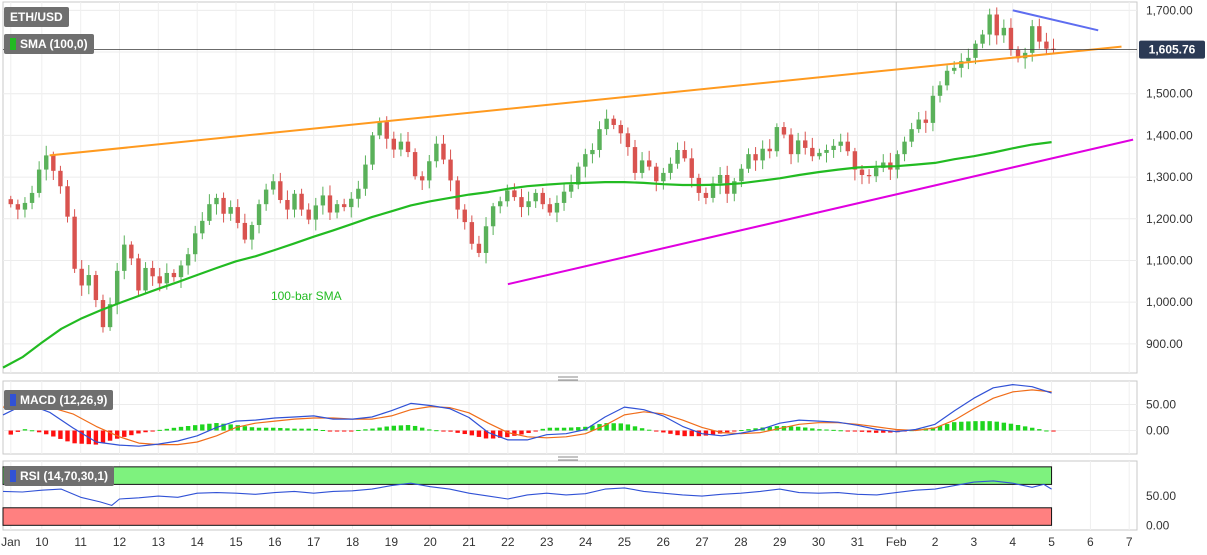 The width and height of the screenshot is (1207, 555). I want to click on macd-panel-frame, so click(570, 417).